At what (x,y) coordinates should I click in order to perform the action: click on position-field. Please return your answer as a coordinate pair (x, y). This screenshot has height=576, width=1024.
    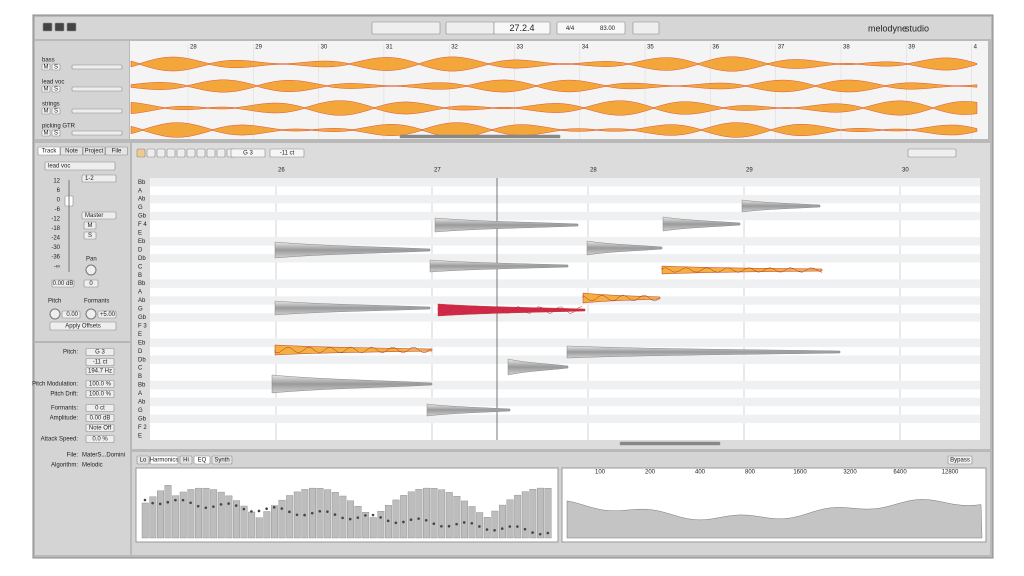
    Looking at the image, I should click on (522, 28).